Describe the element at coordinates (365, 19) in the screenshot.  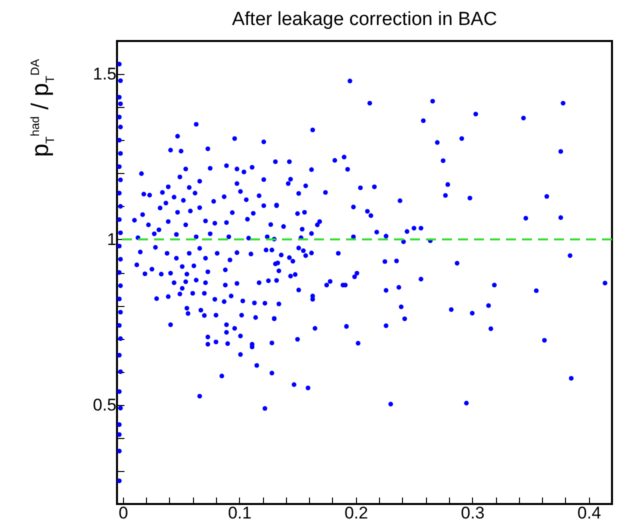
I see `chart-title: After leakage correction in BAC` at that location.